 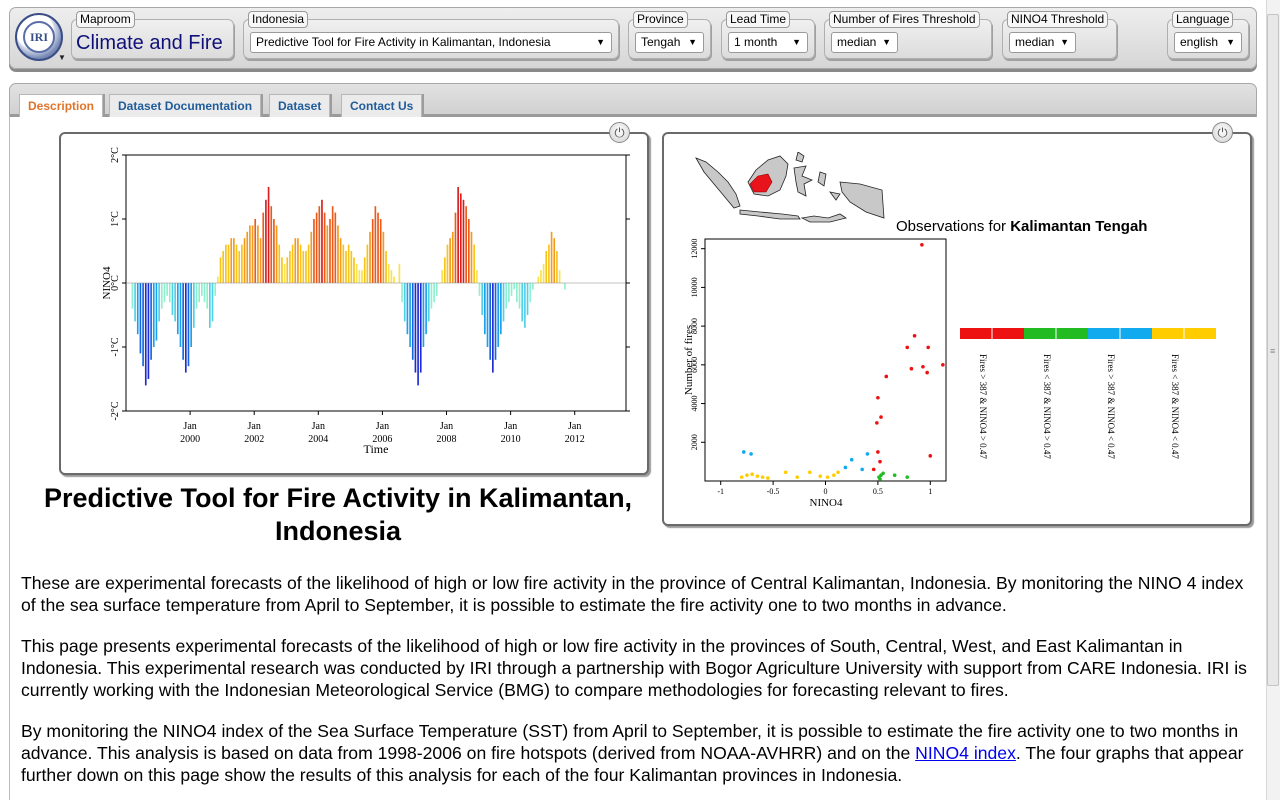 I want to click on logo-menu-caret-icon: ▼, so click(x=62, y=57).